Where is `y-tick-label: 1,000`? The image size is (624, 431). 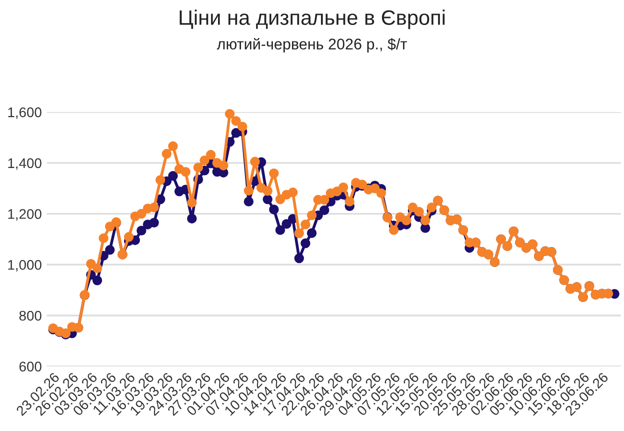 y-tick-label: 1,000 is located at coordinates (25, 266).